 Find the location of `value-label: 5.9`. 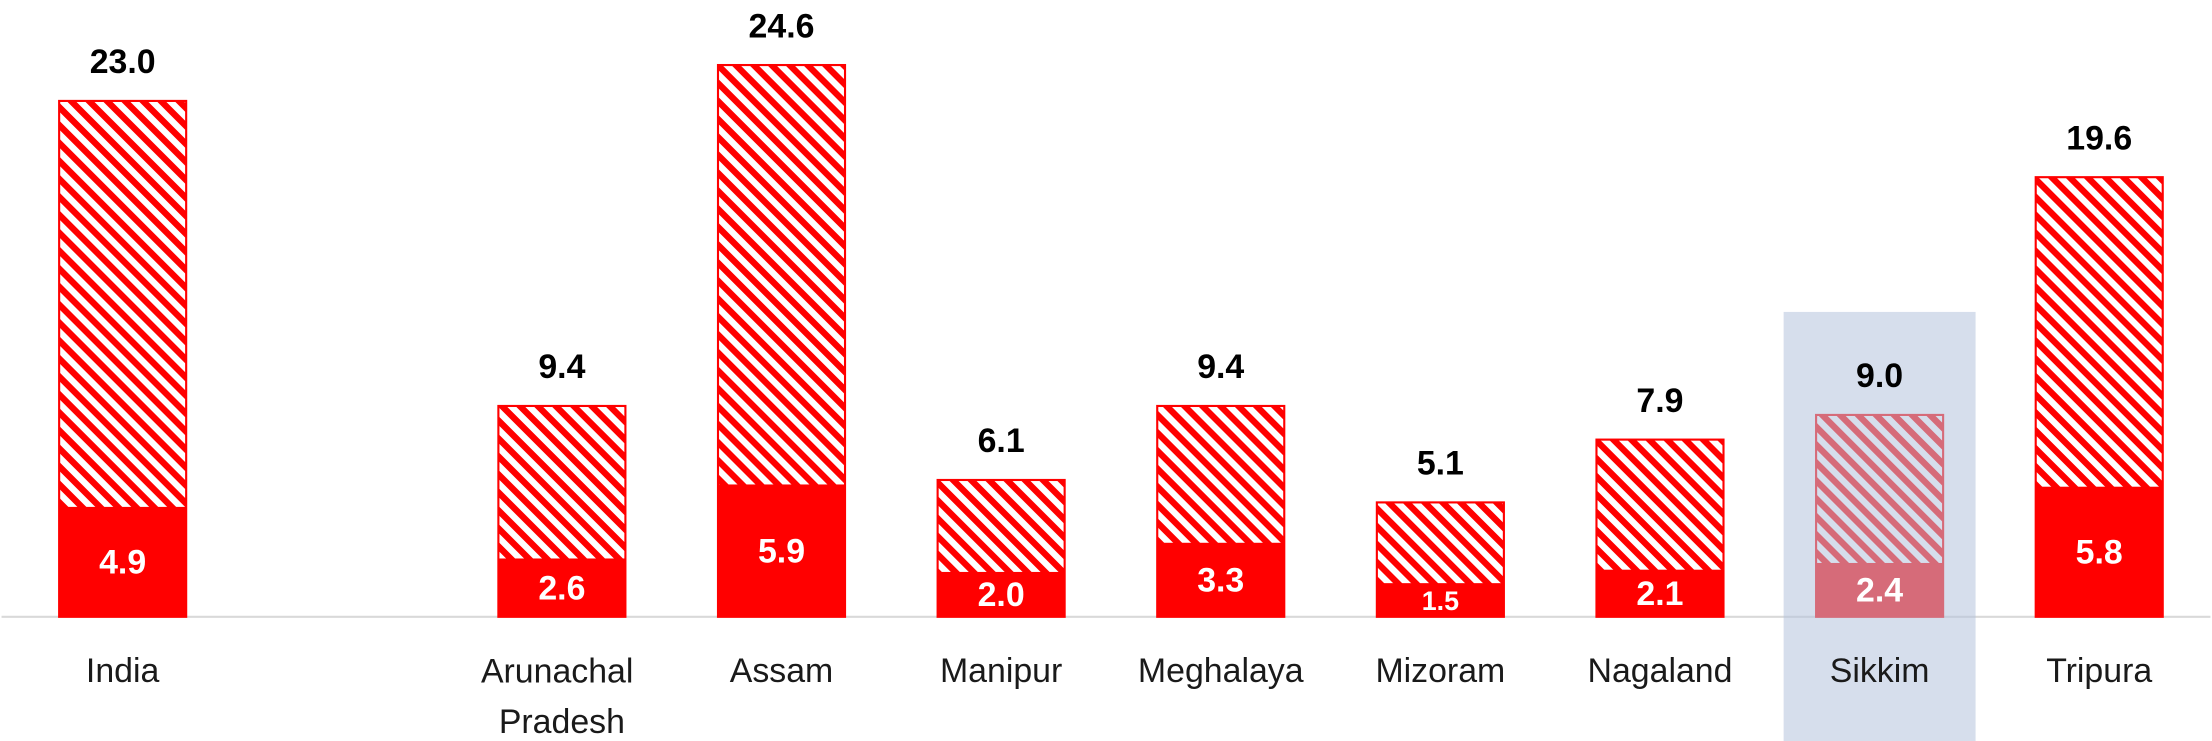

value-label: 5.9 is located at coordinates (781, 551).